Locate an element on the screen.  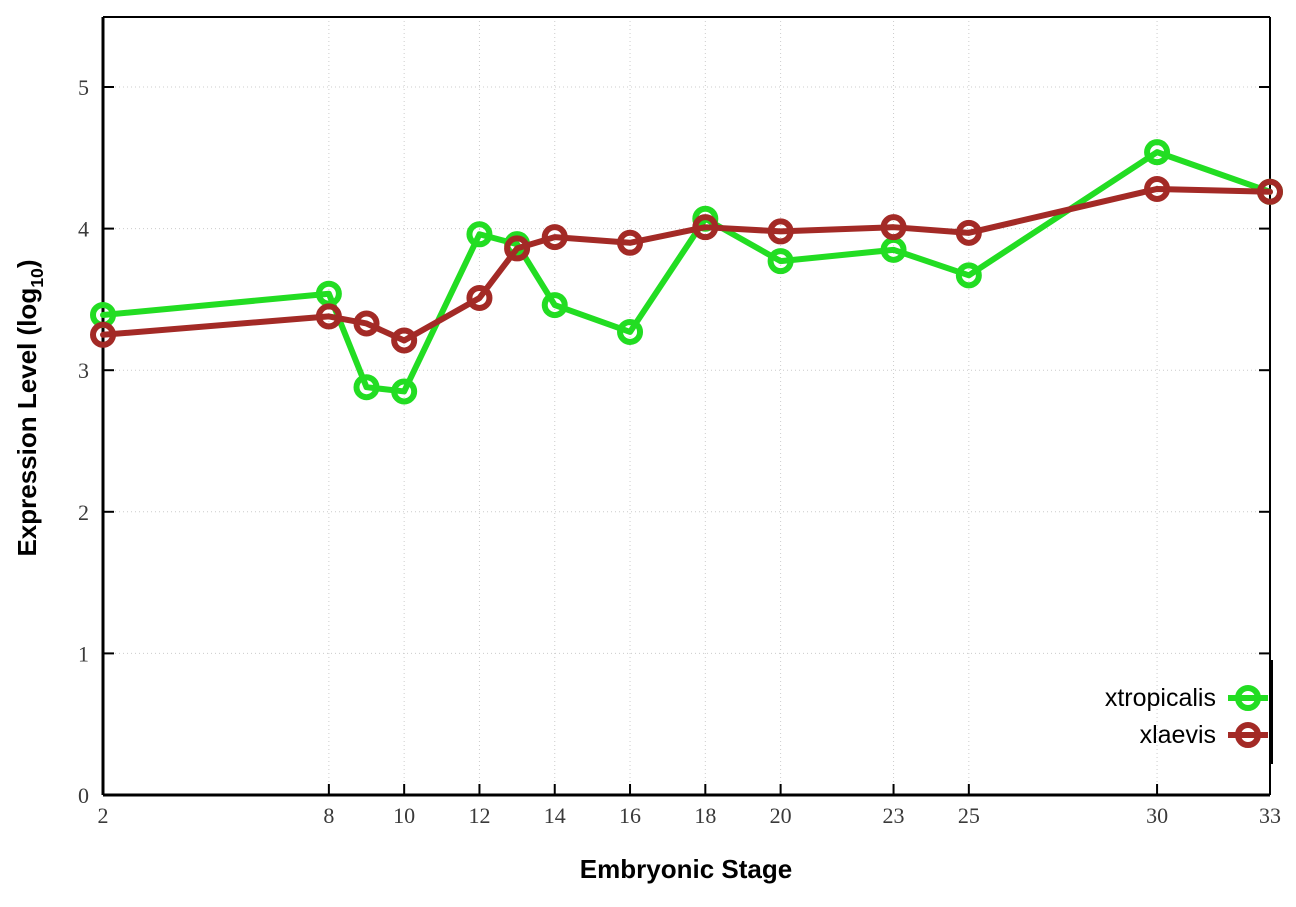
y-axis-tick-labels: 0 1 2 3 4 5 is located at coordinates (83, 441).